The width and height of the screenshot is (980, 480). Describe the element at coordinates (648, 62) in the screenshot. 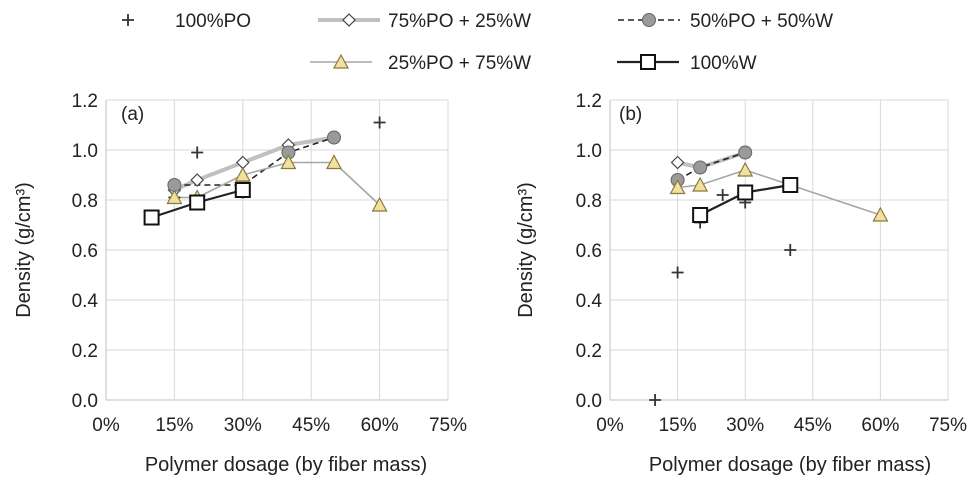

I see `legend-marker-square` at that location.